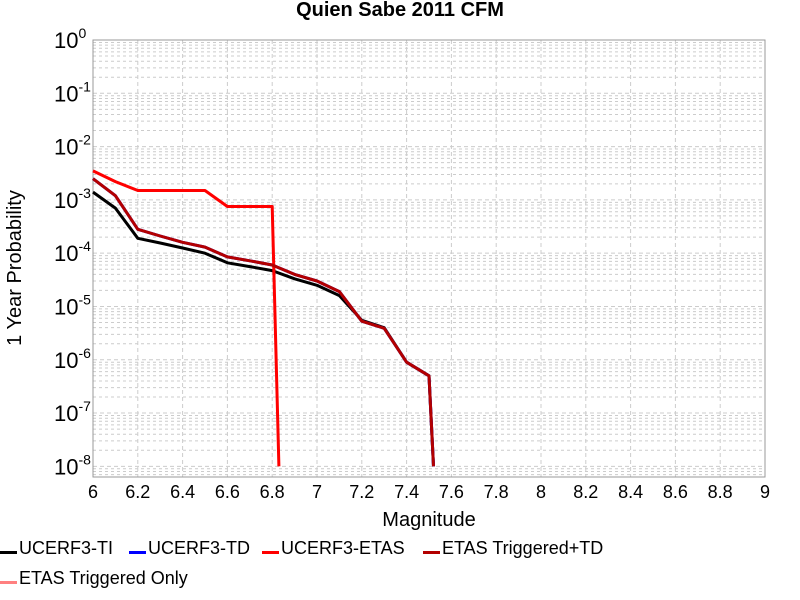 This screenshot has height=600, width=800. Describe the element at coordinates (429, 492) in the screenshot. I see `x-axis-ticks: 6 6.2 6.4 6.6 6.8 7 7.2 7.4 7.6 7.8 8 8.2 8.4 8.6 8.8 9` at that location.